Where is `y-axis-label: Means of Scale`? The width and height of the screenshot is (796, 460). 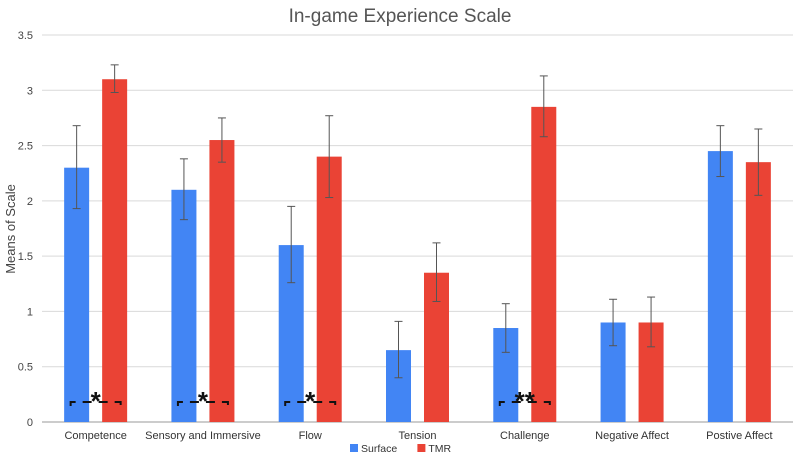
y-axis-label: Means of Scale is located at coordinates (10, 229).